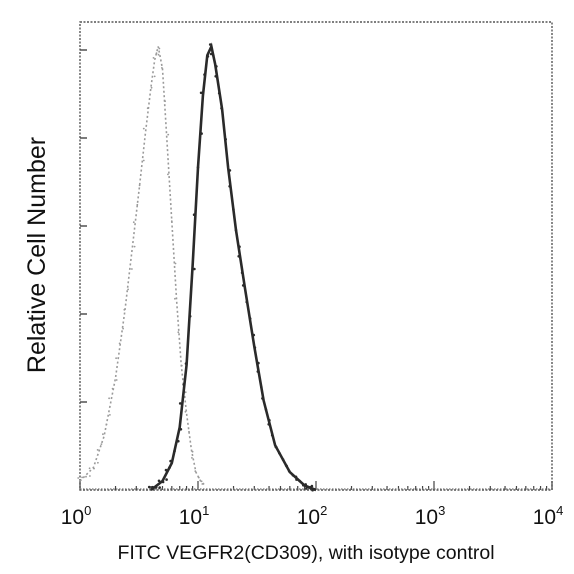 Image resolution: width=574 pixels, height=574 pixels. I want to click on x-tick-label: 10¹, so click(194, 516).